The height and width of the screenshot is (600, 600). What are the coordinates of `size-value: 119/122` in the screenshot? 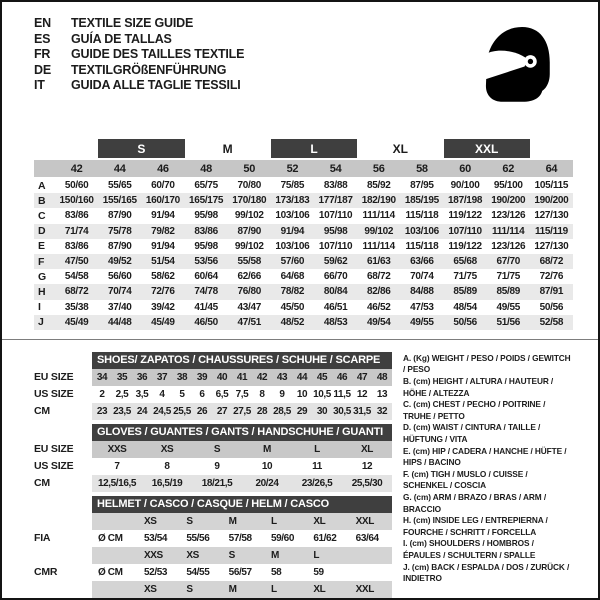 It's located at (465, 216).